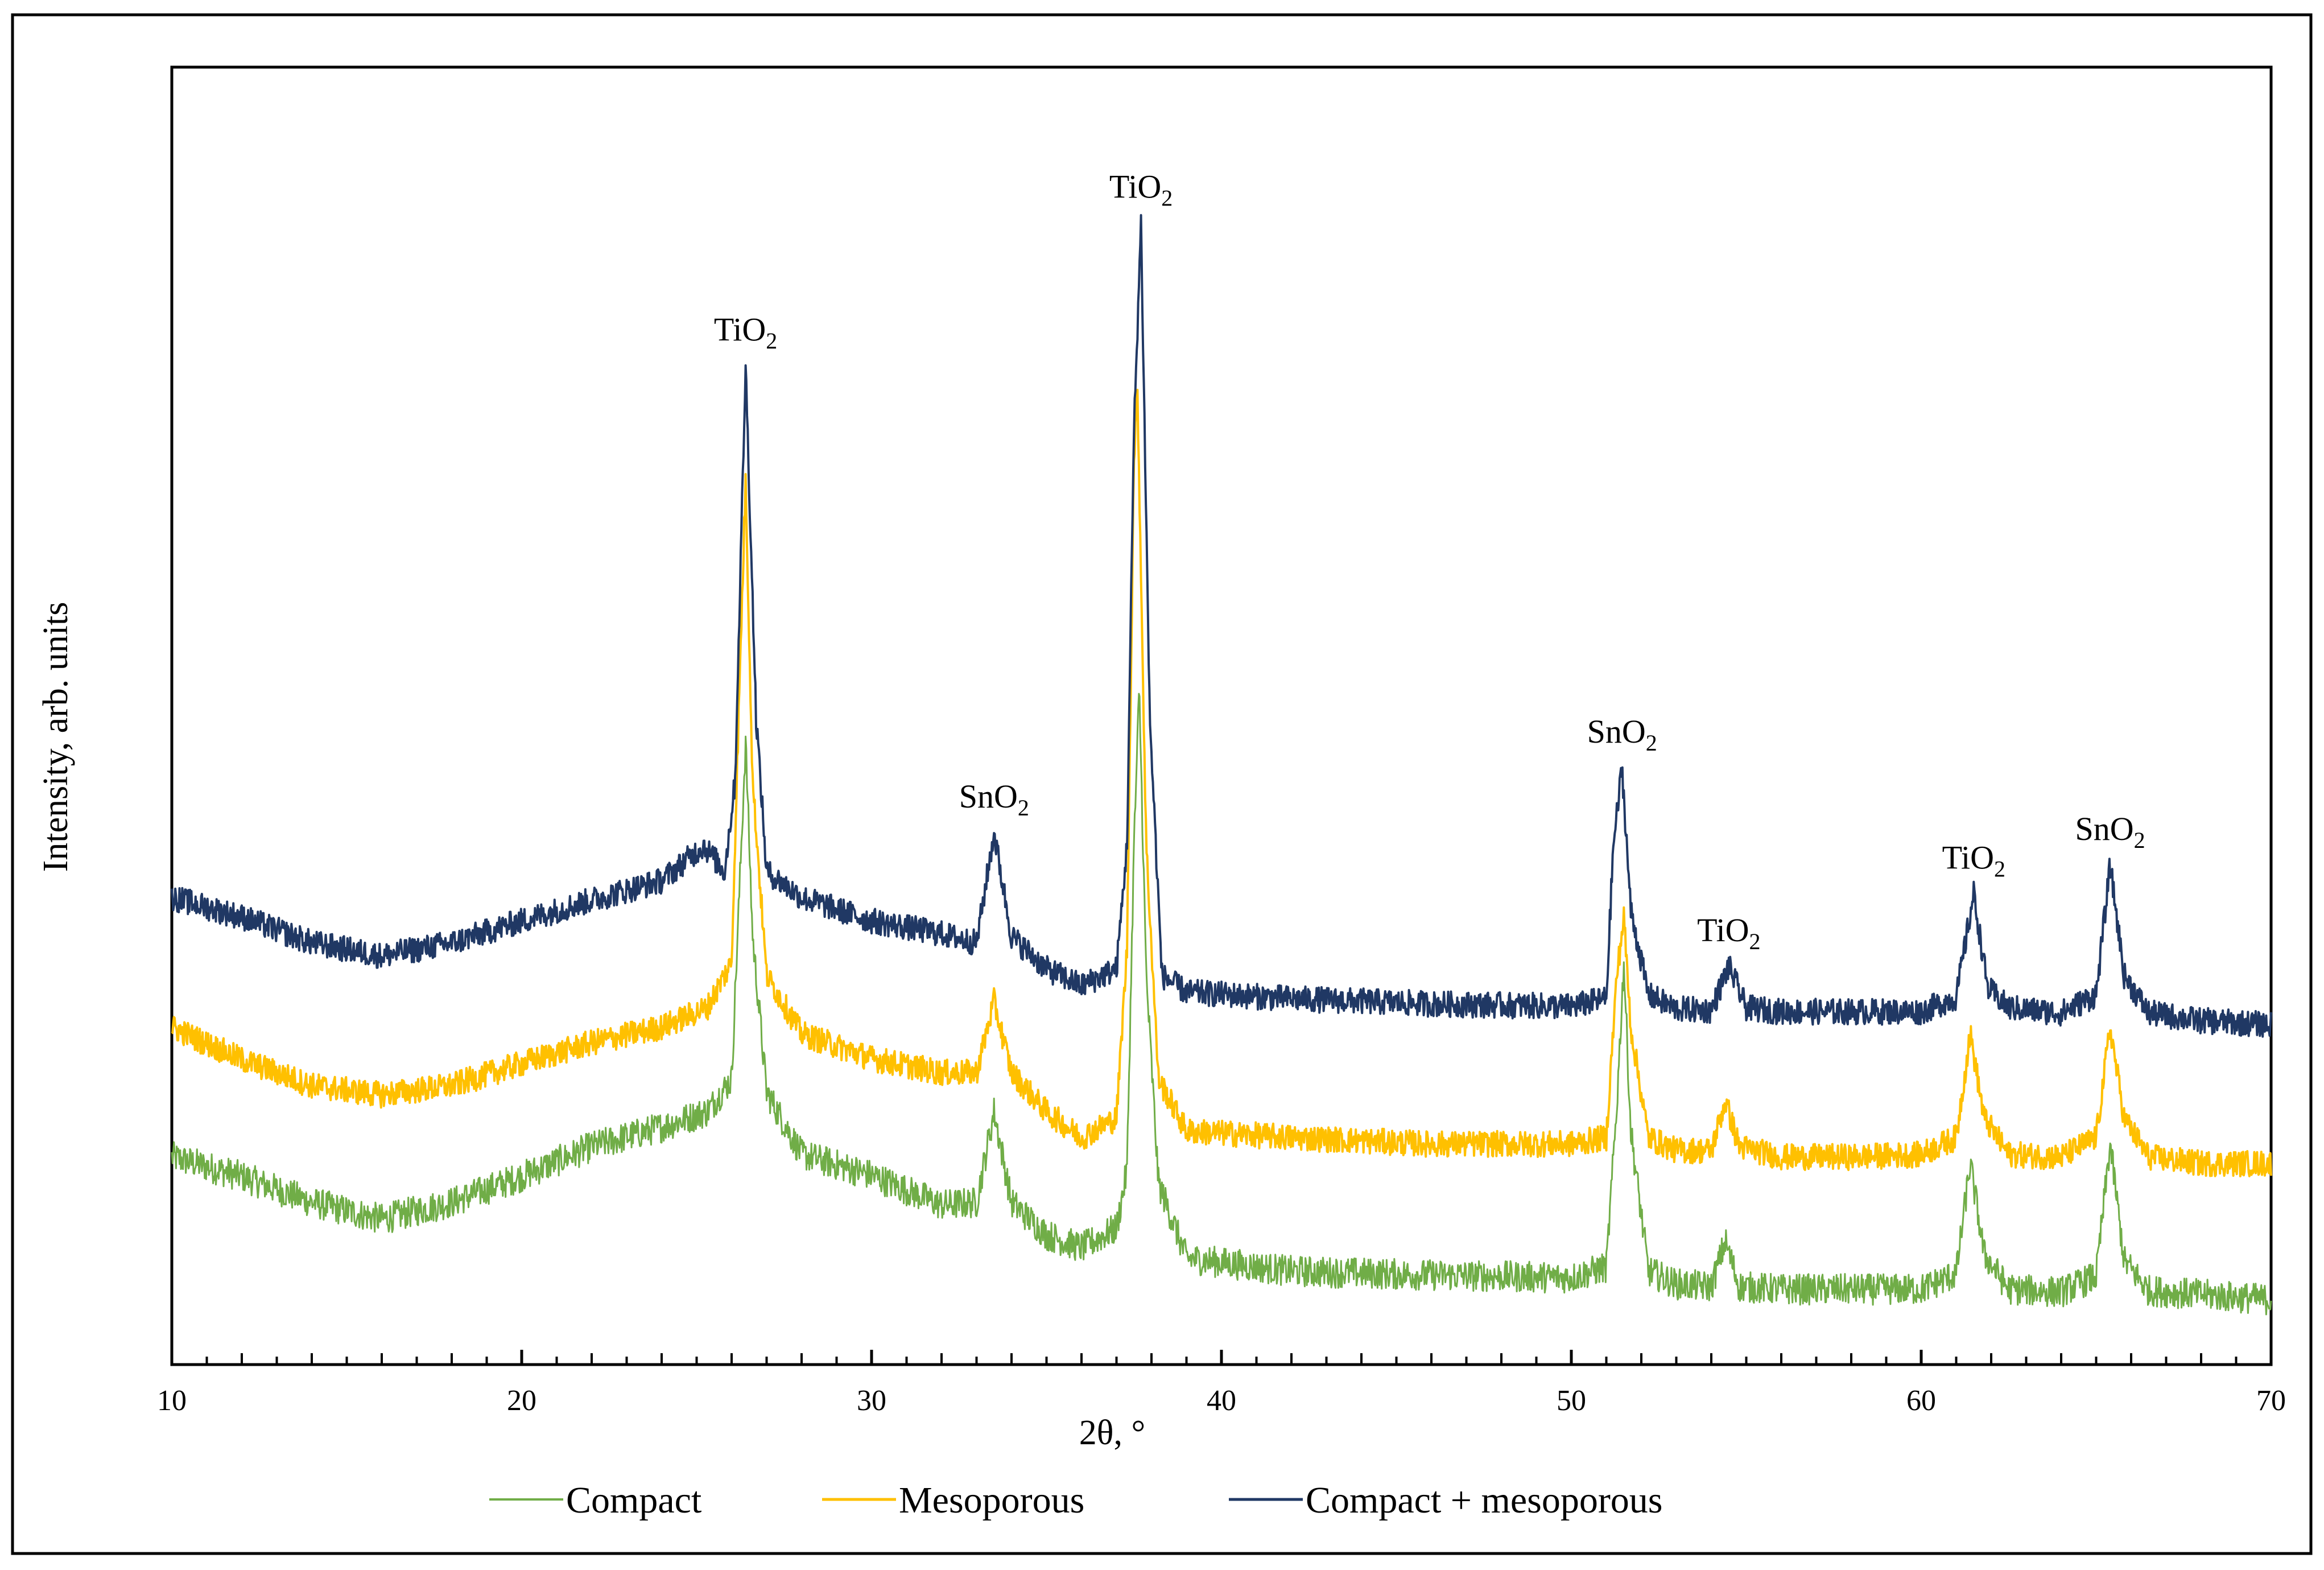 This screenshot has width=2324, height=1570. Describe the element at coordinates (871, 1400) in the screenshot. I see `x-tick-label: 30` at that location.